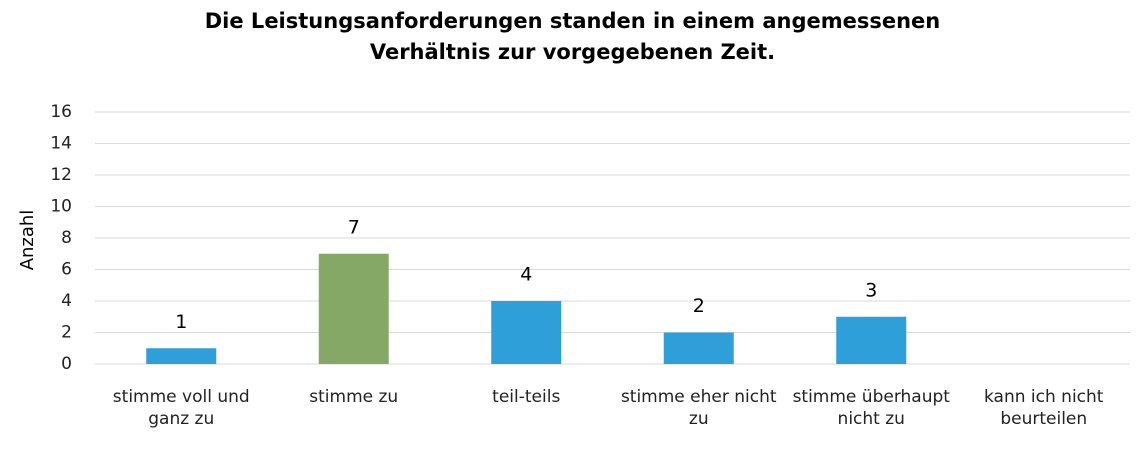 The height and width of the screenshot is (473, 1145). Describe the element at coordinates (526, 275) in the screenshot. I see `data-label: 4` at that location.